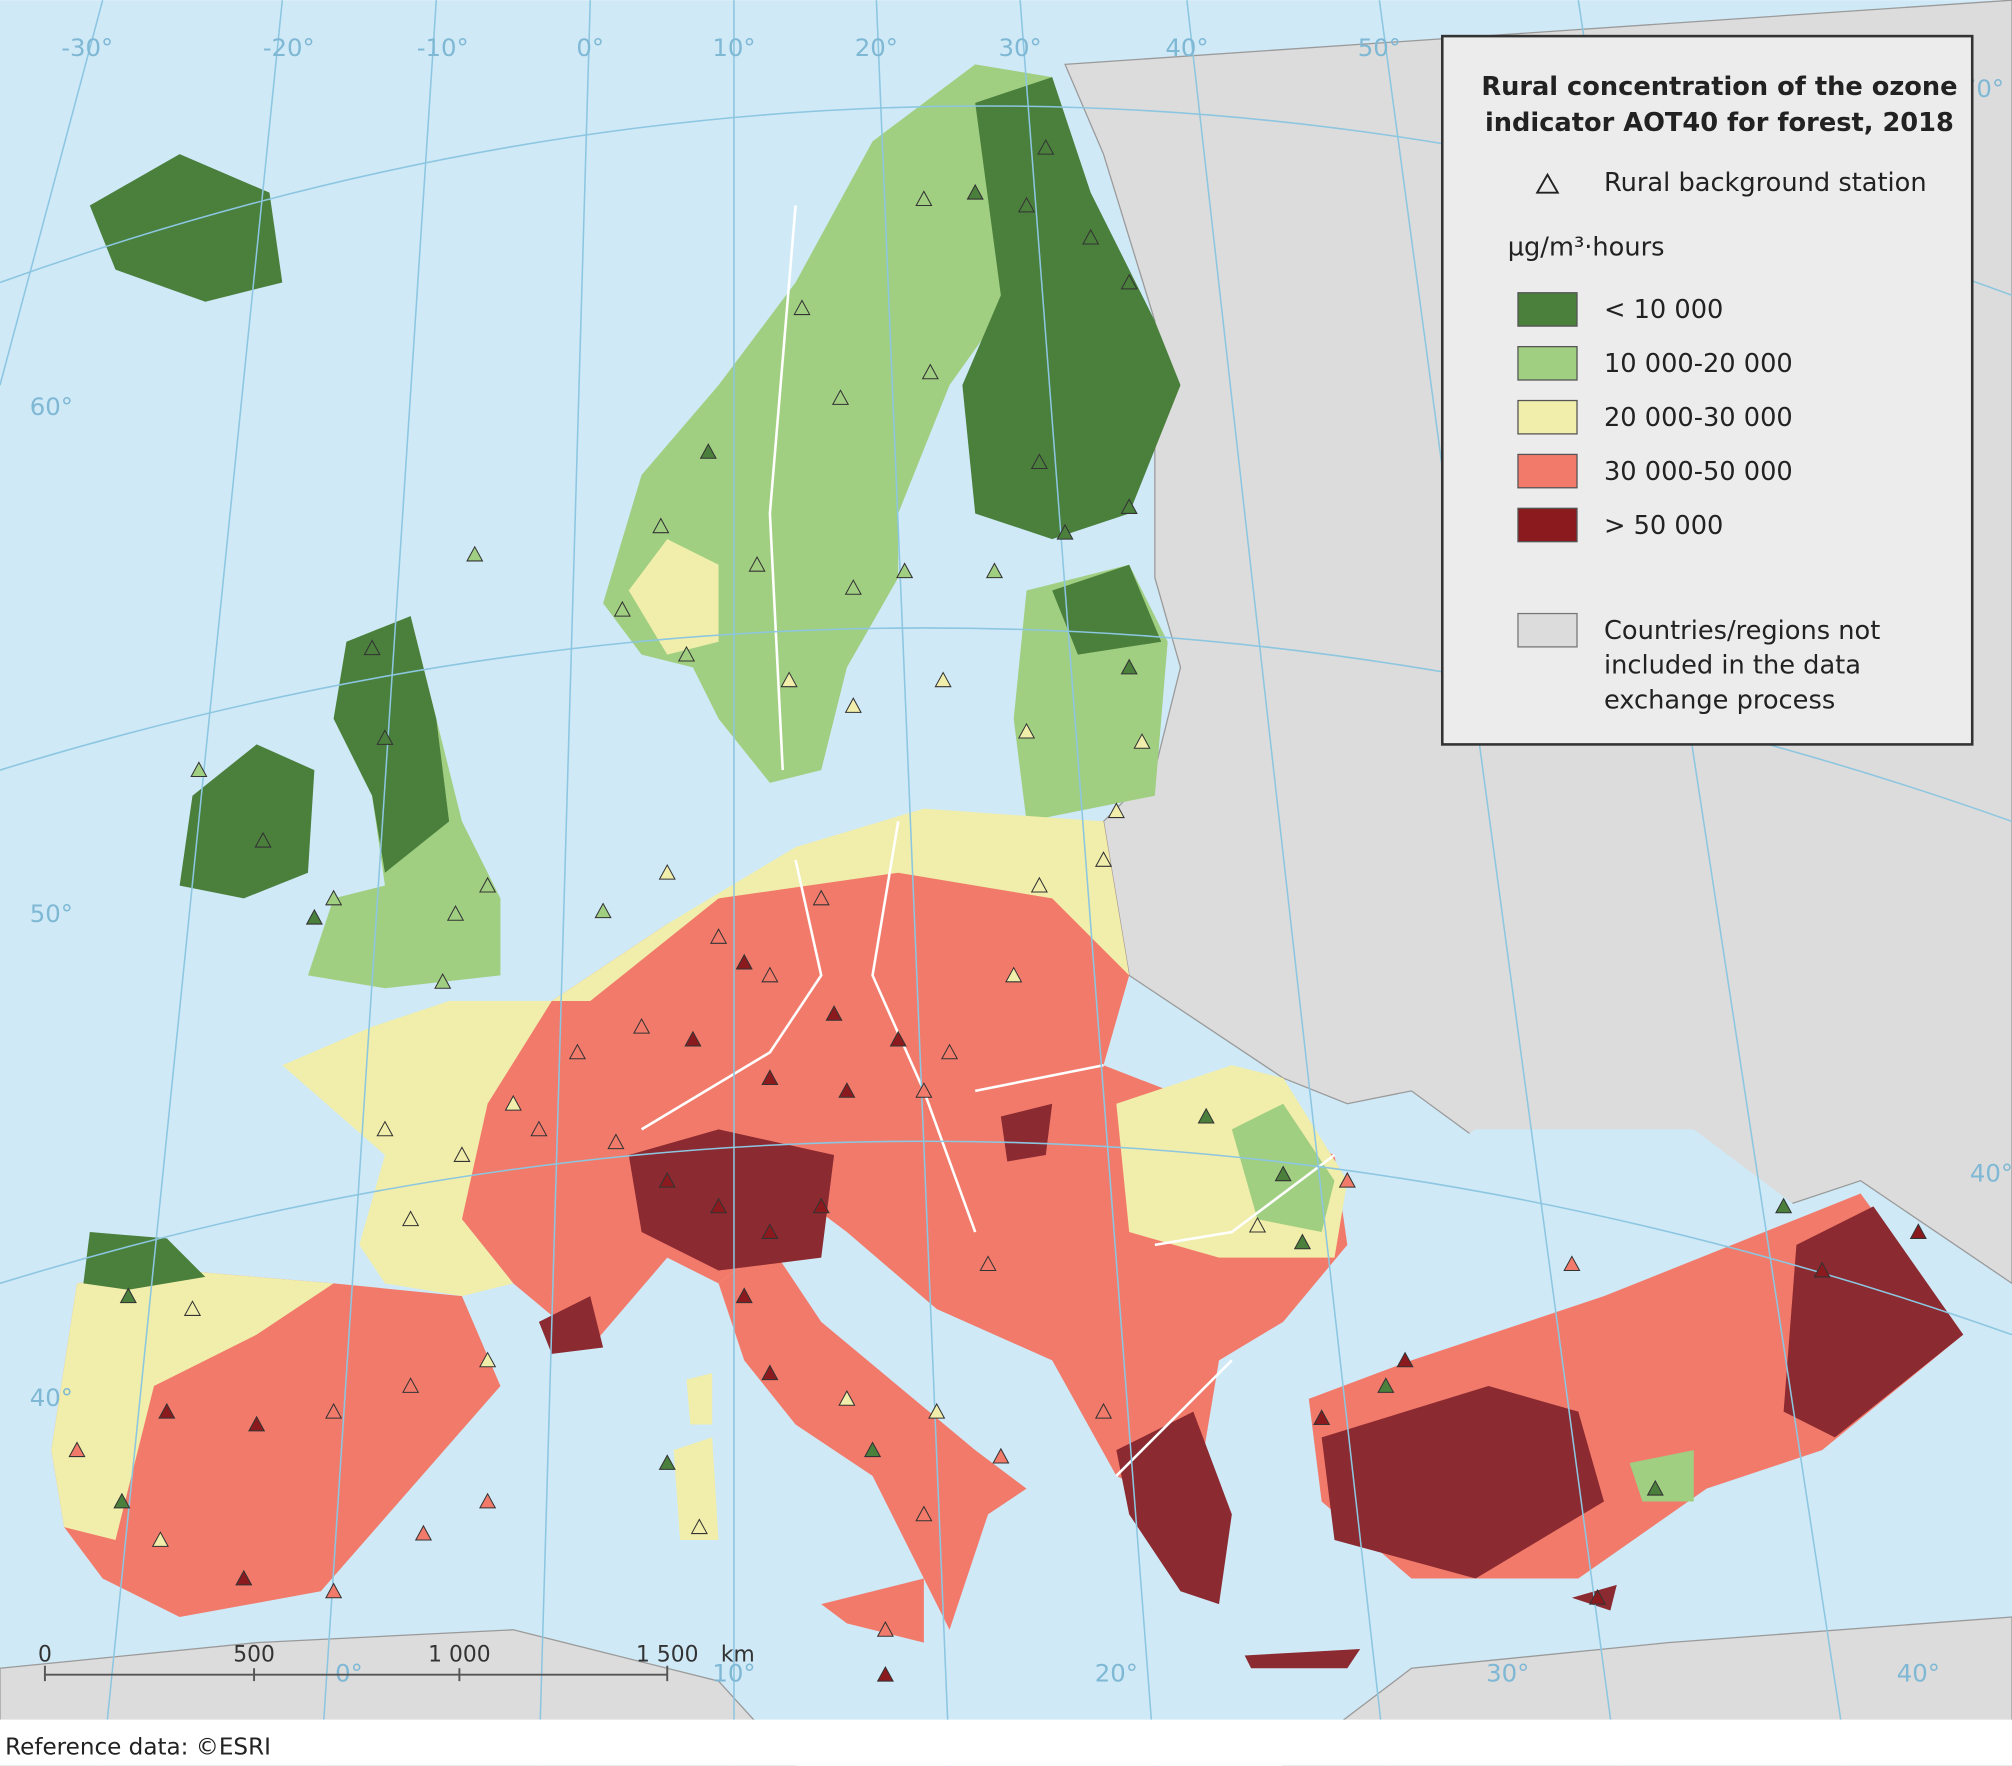 This screenshot has height=1766, width=2012. What do you see at coordinates (459, 1654) in the screenshot?
I see `scale-label: 1 000` at bounding box center [459, 1654].